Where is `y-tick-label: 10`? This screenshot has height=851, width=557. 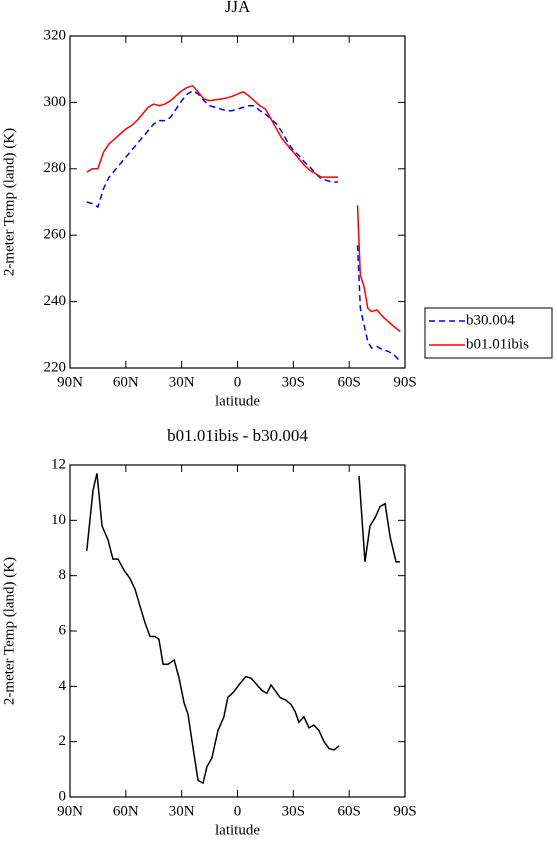
y-tick-label: 10 is located at coordinates (58, 520).